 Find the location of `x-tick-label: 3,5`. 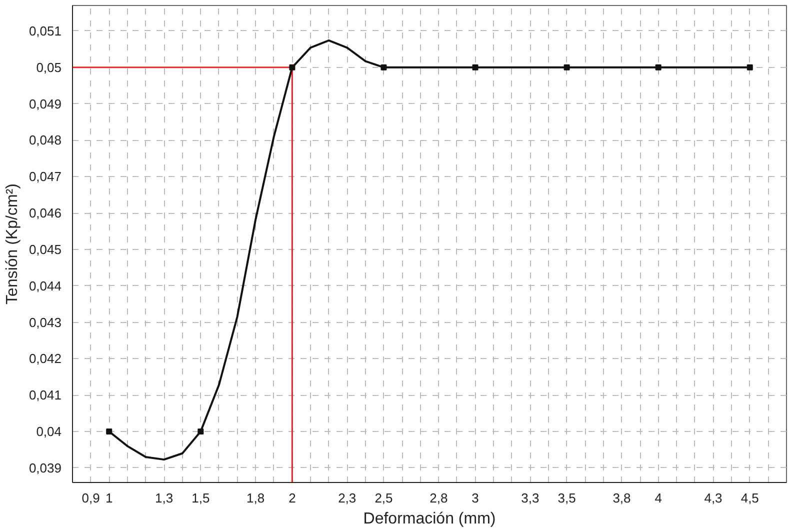

x-tick-label: 3,5 is located at coordinates (567, 498).